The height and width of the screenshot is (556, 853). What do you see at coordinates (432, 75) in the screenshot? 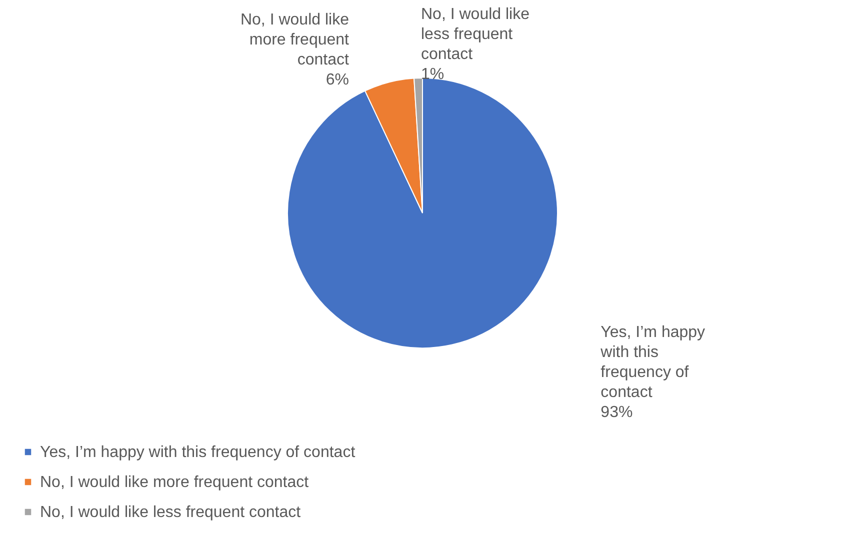
I see `data-label: 1%` at bounding box center [432, 75].